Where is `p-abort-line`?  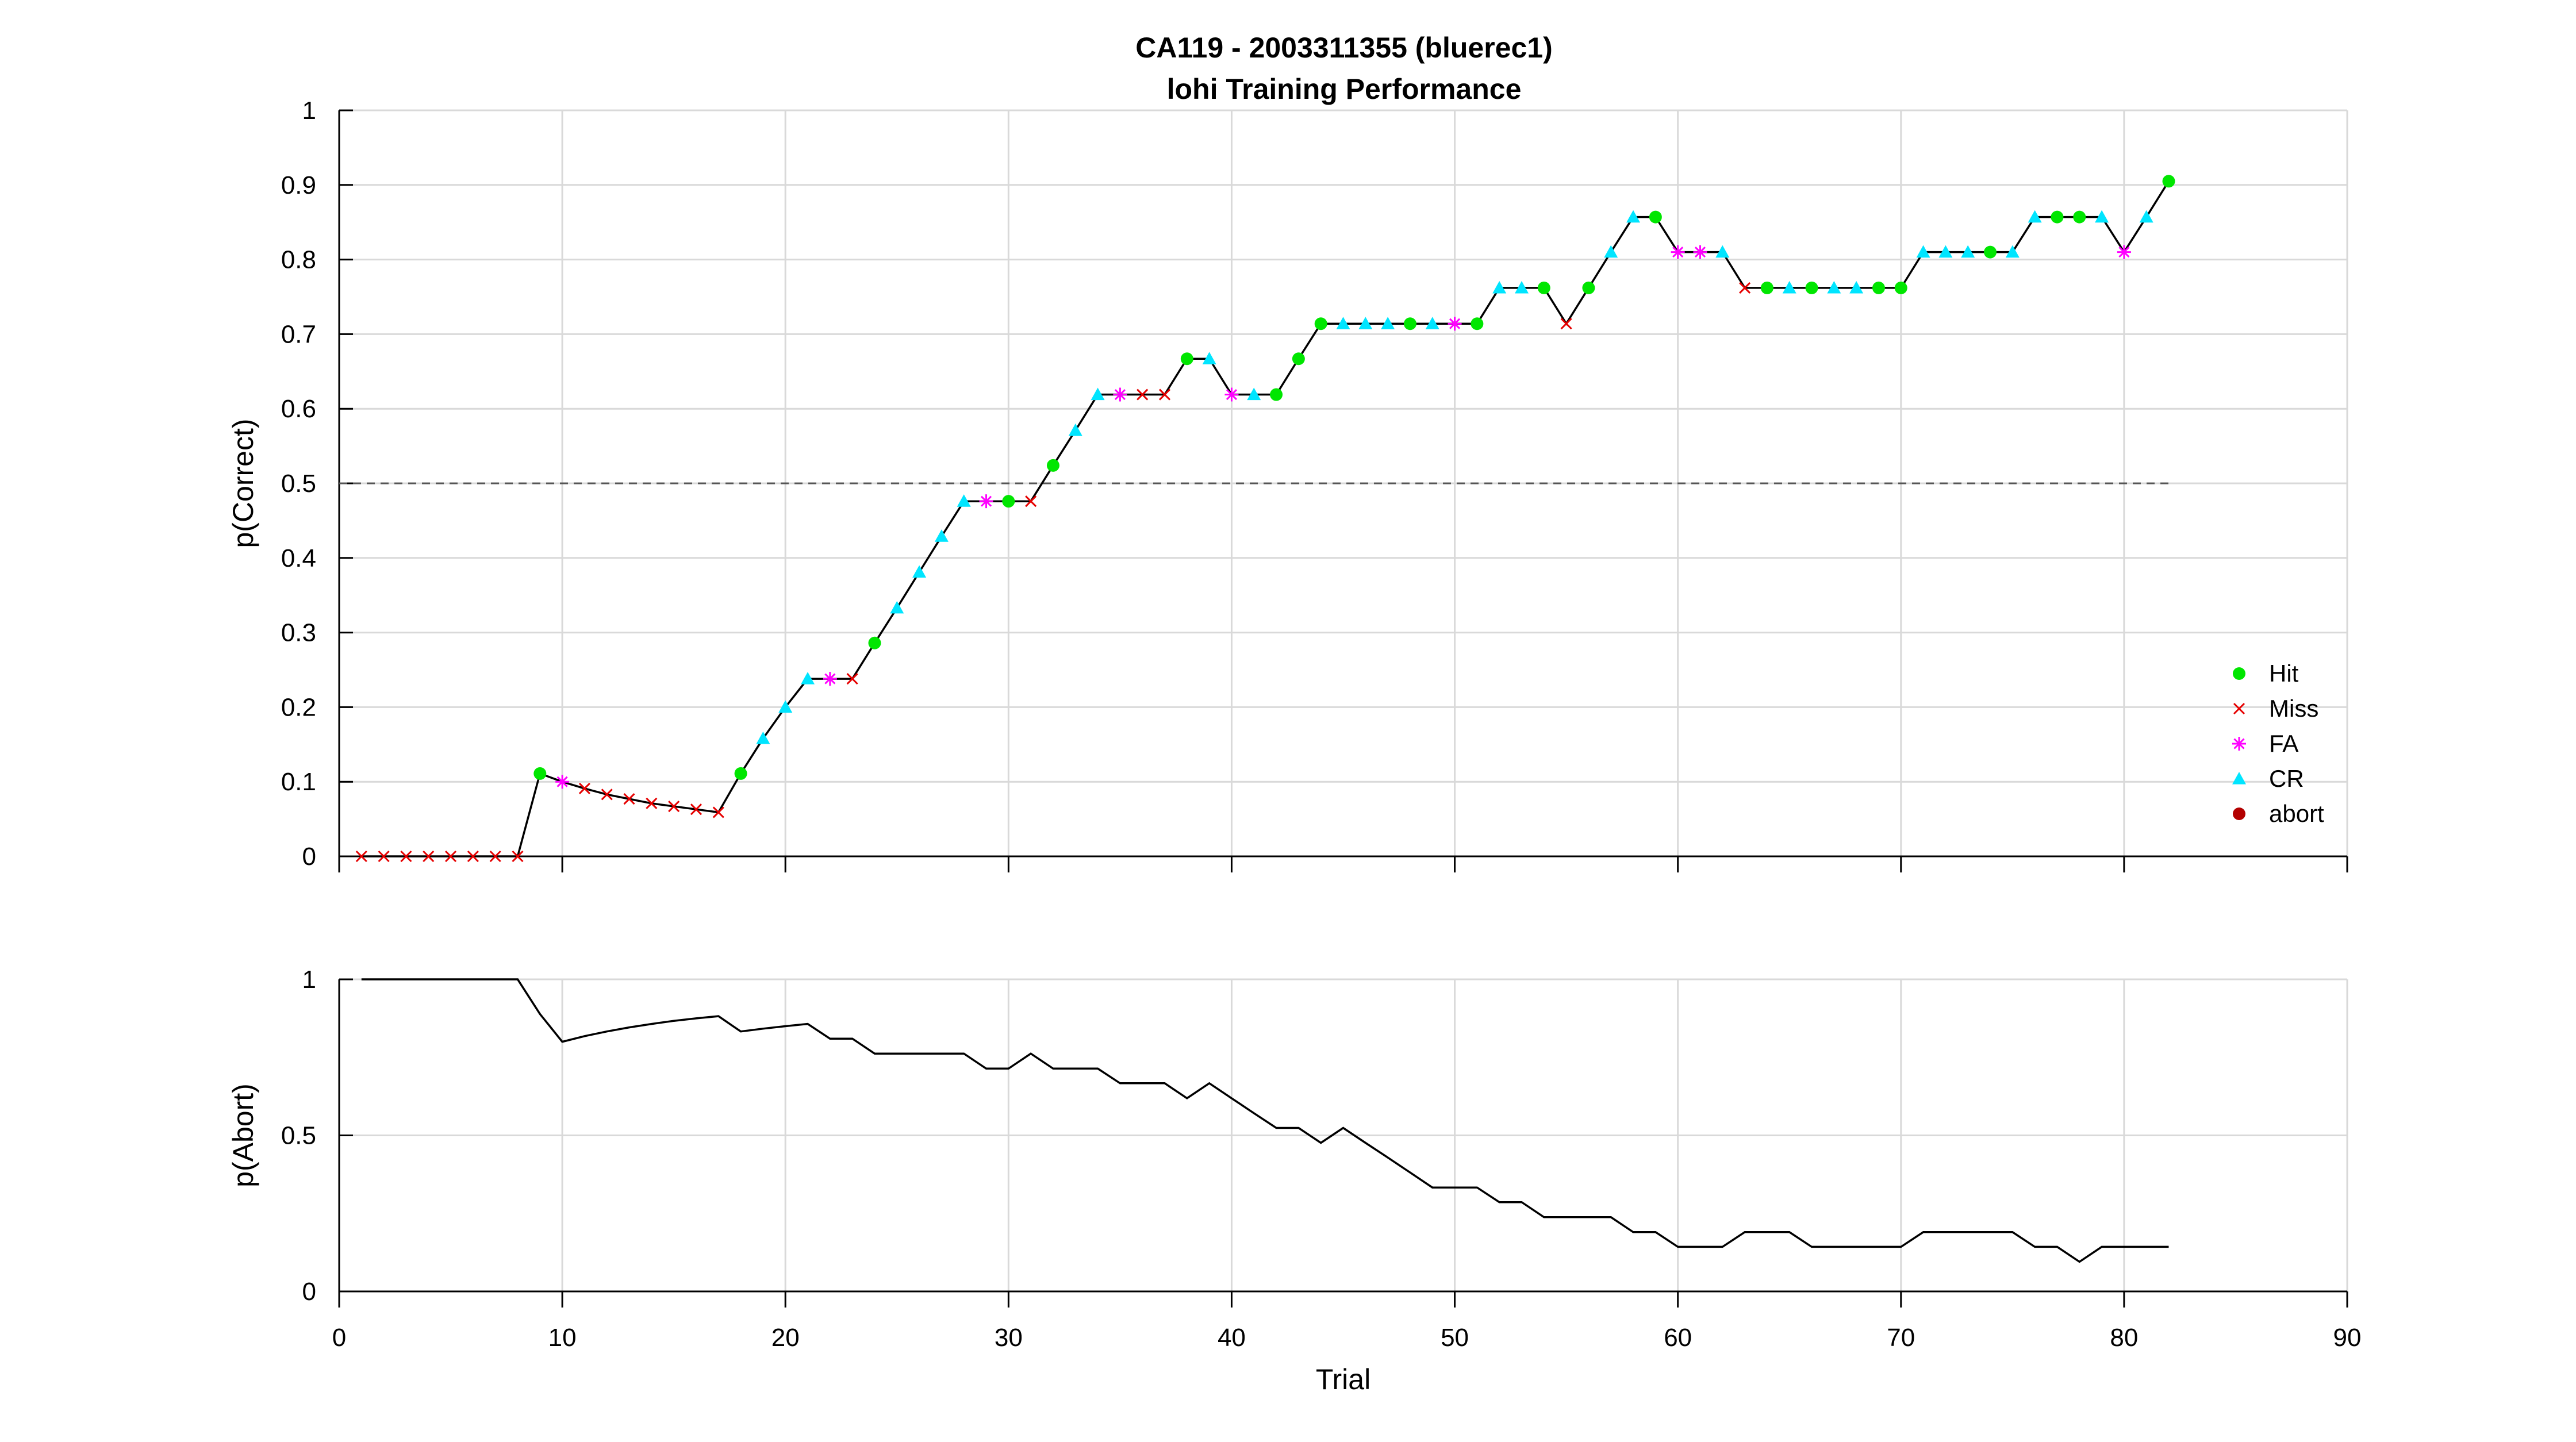 p-abort-line is located at coordinates (1265, 1120).